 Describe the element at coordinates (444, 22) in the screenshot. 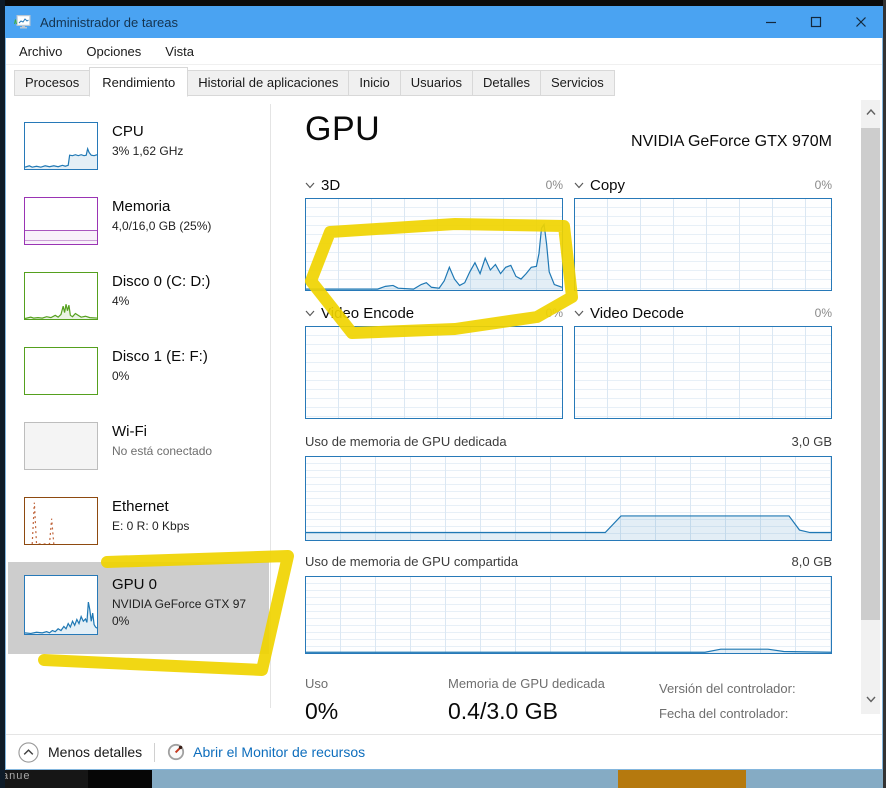

I see `titlebar: Administrador de tareas` at that location.